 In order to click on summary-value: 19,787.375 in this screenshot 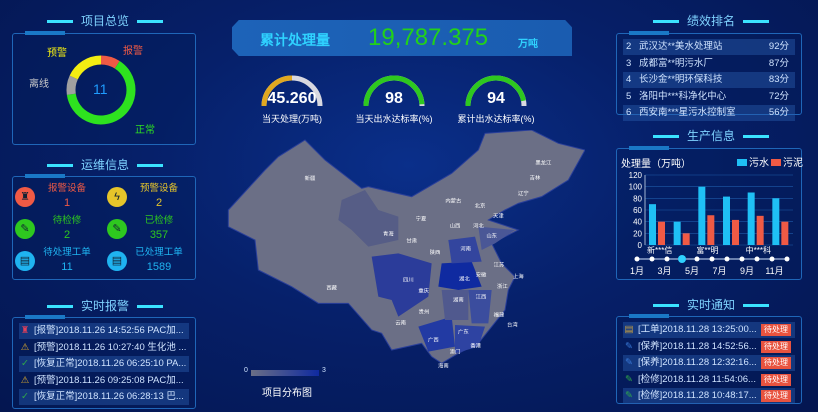, I will do `click(428, 37)`.